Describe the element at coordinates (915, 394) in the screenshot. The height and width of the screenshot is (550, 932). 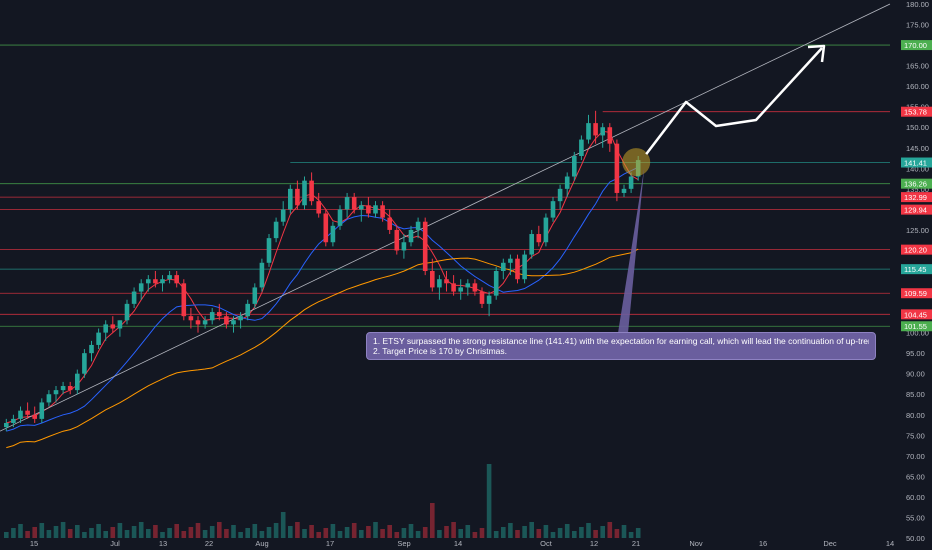
I see `y-tick-label: 85.00` at that location.